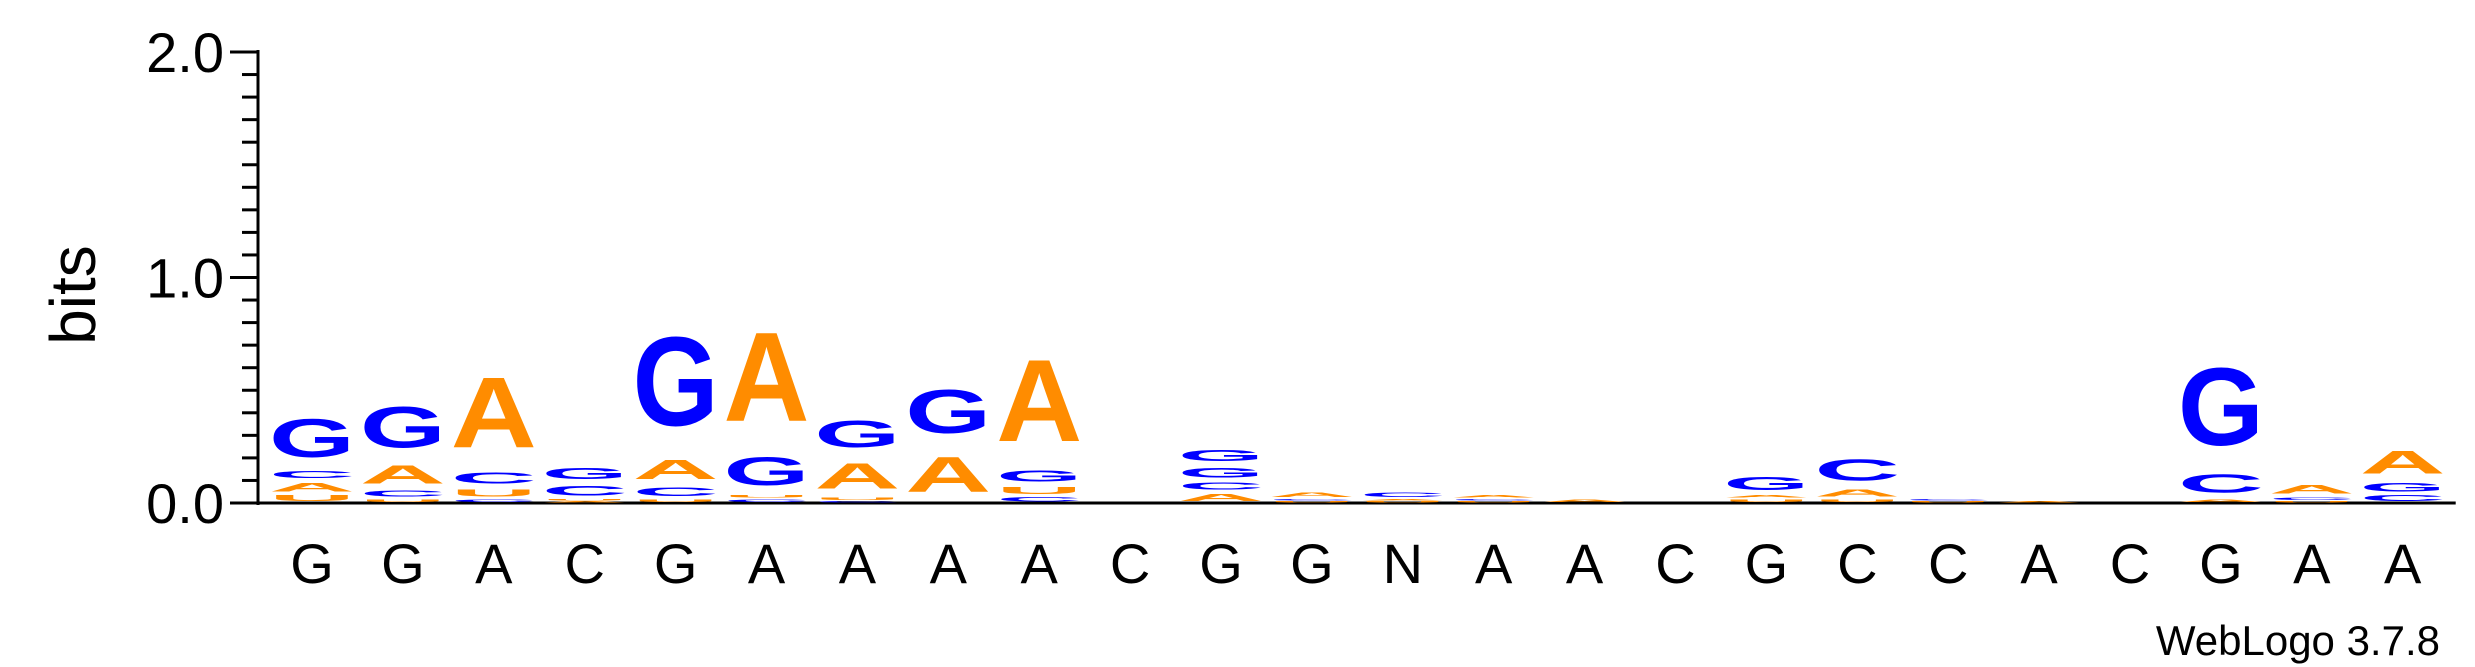  I want to click on y-tick-label: 1.0, so click(185, 278).